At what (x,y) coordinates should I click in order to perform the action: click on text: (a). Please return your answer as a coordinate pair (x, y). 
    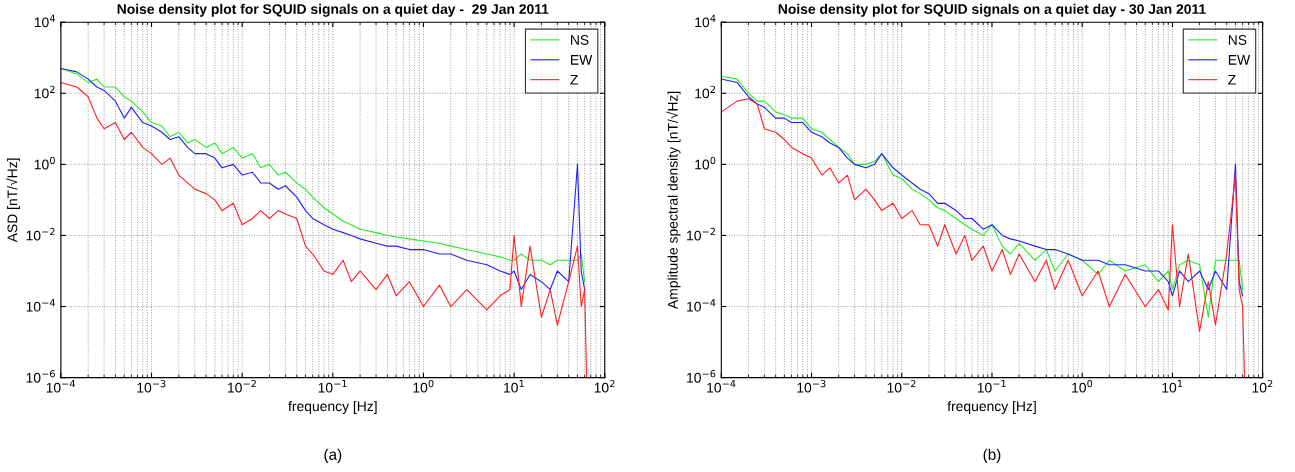
    Looking at the image, I should click on (333, 455).